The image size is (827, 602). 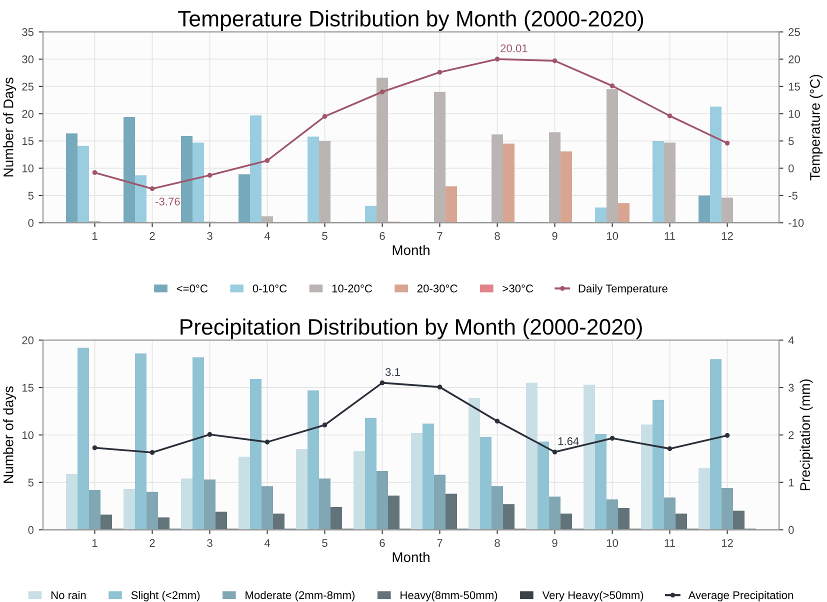 What do you see at coordinates (352, 288) in the screenshot?
I see `legend-label: 10-20°C` at bounding box center [352, 288].